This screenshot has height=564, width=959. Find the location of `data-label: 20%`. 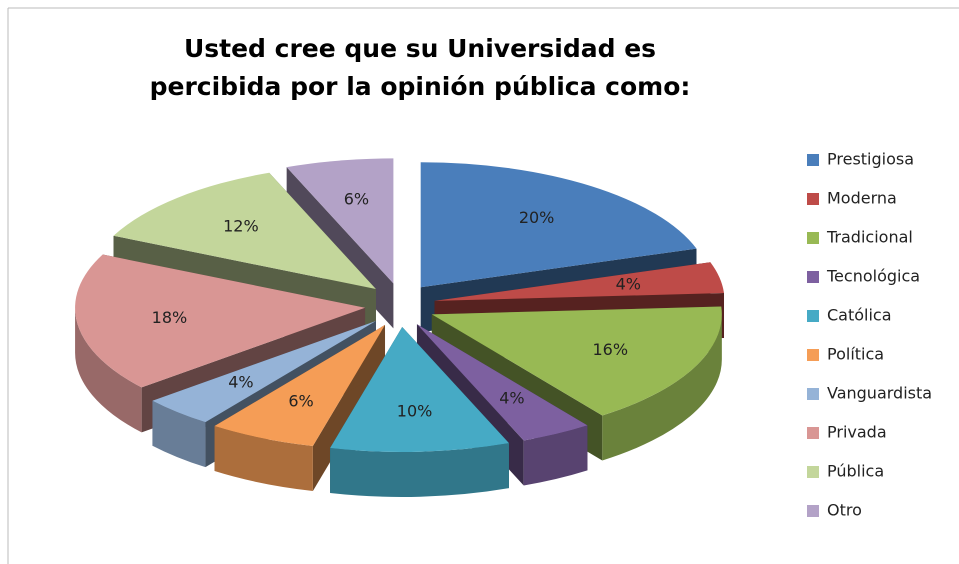

data-label: 20% is located at coordinates (537, 217).